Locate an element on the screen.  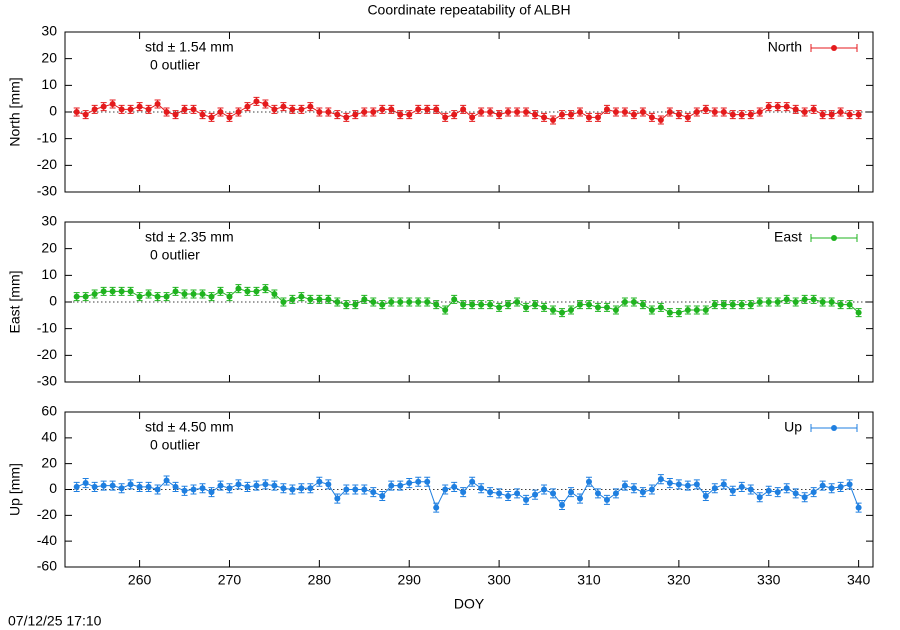
y-tick-label: -10 is located at coordinates (47, 137).